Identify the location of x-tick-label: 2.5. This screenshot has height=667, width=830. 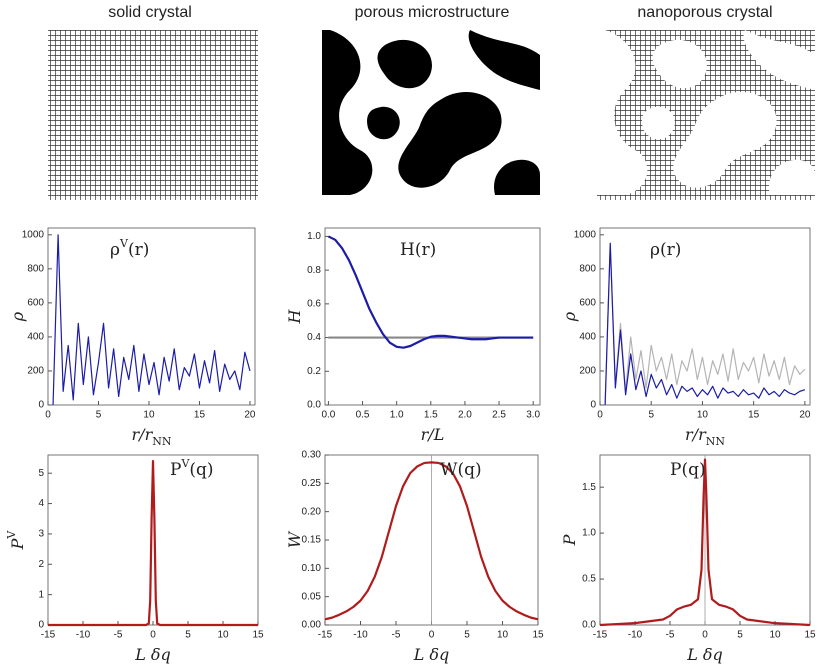
(499, 415).